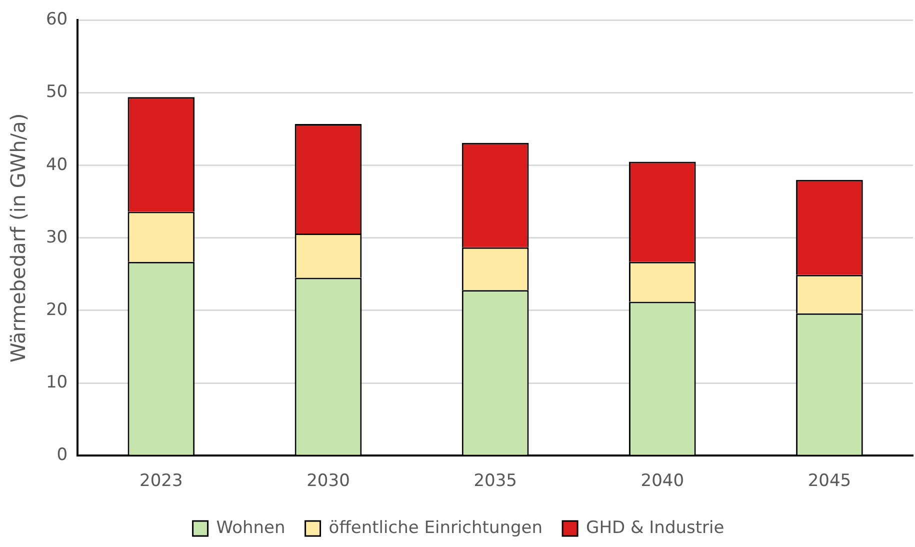 The width and height of the screenshot is (915, 547). What do you see at coordinates (495, 481) in the screenshot?
I see `x-tick-label: 2035` at bounding box center [495, 481].